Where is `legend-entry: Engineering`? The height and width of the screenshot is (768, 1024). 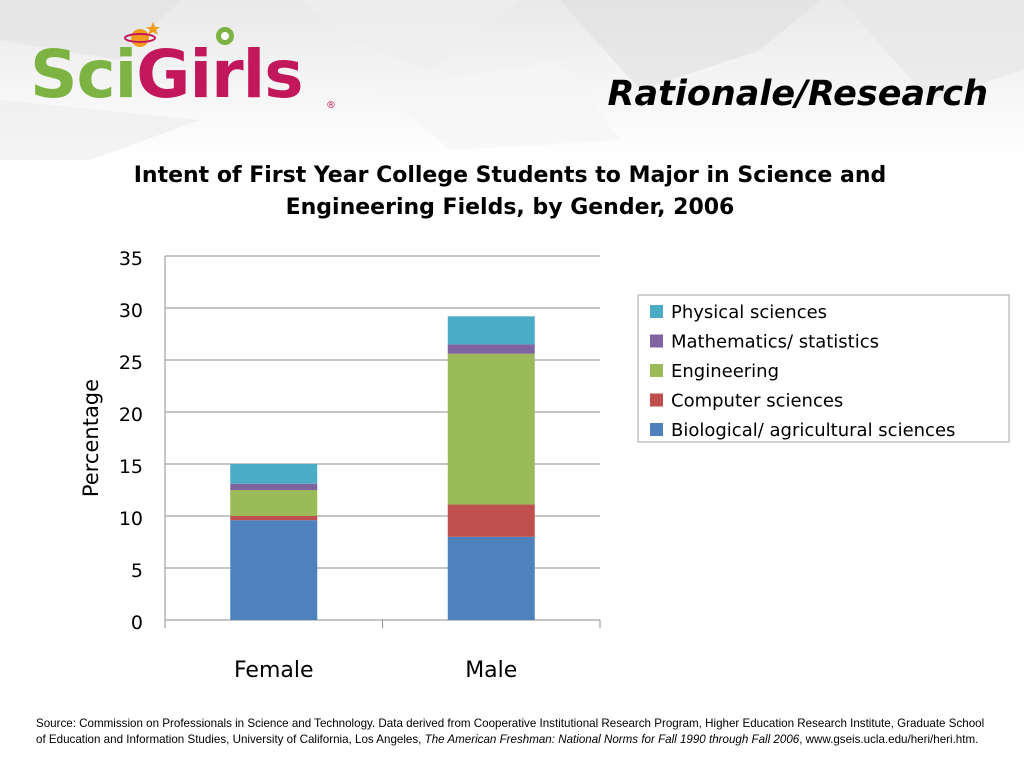
legend-entry: Engineering is located at coordinates (725, 371).